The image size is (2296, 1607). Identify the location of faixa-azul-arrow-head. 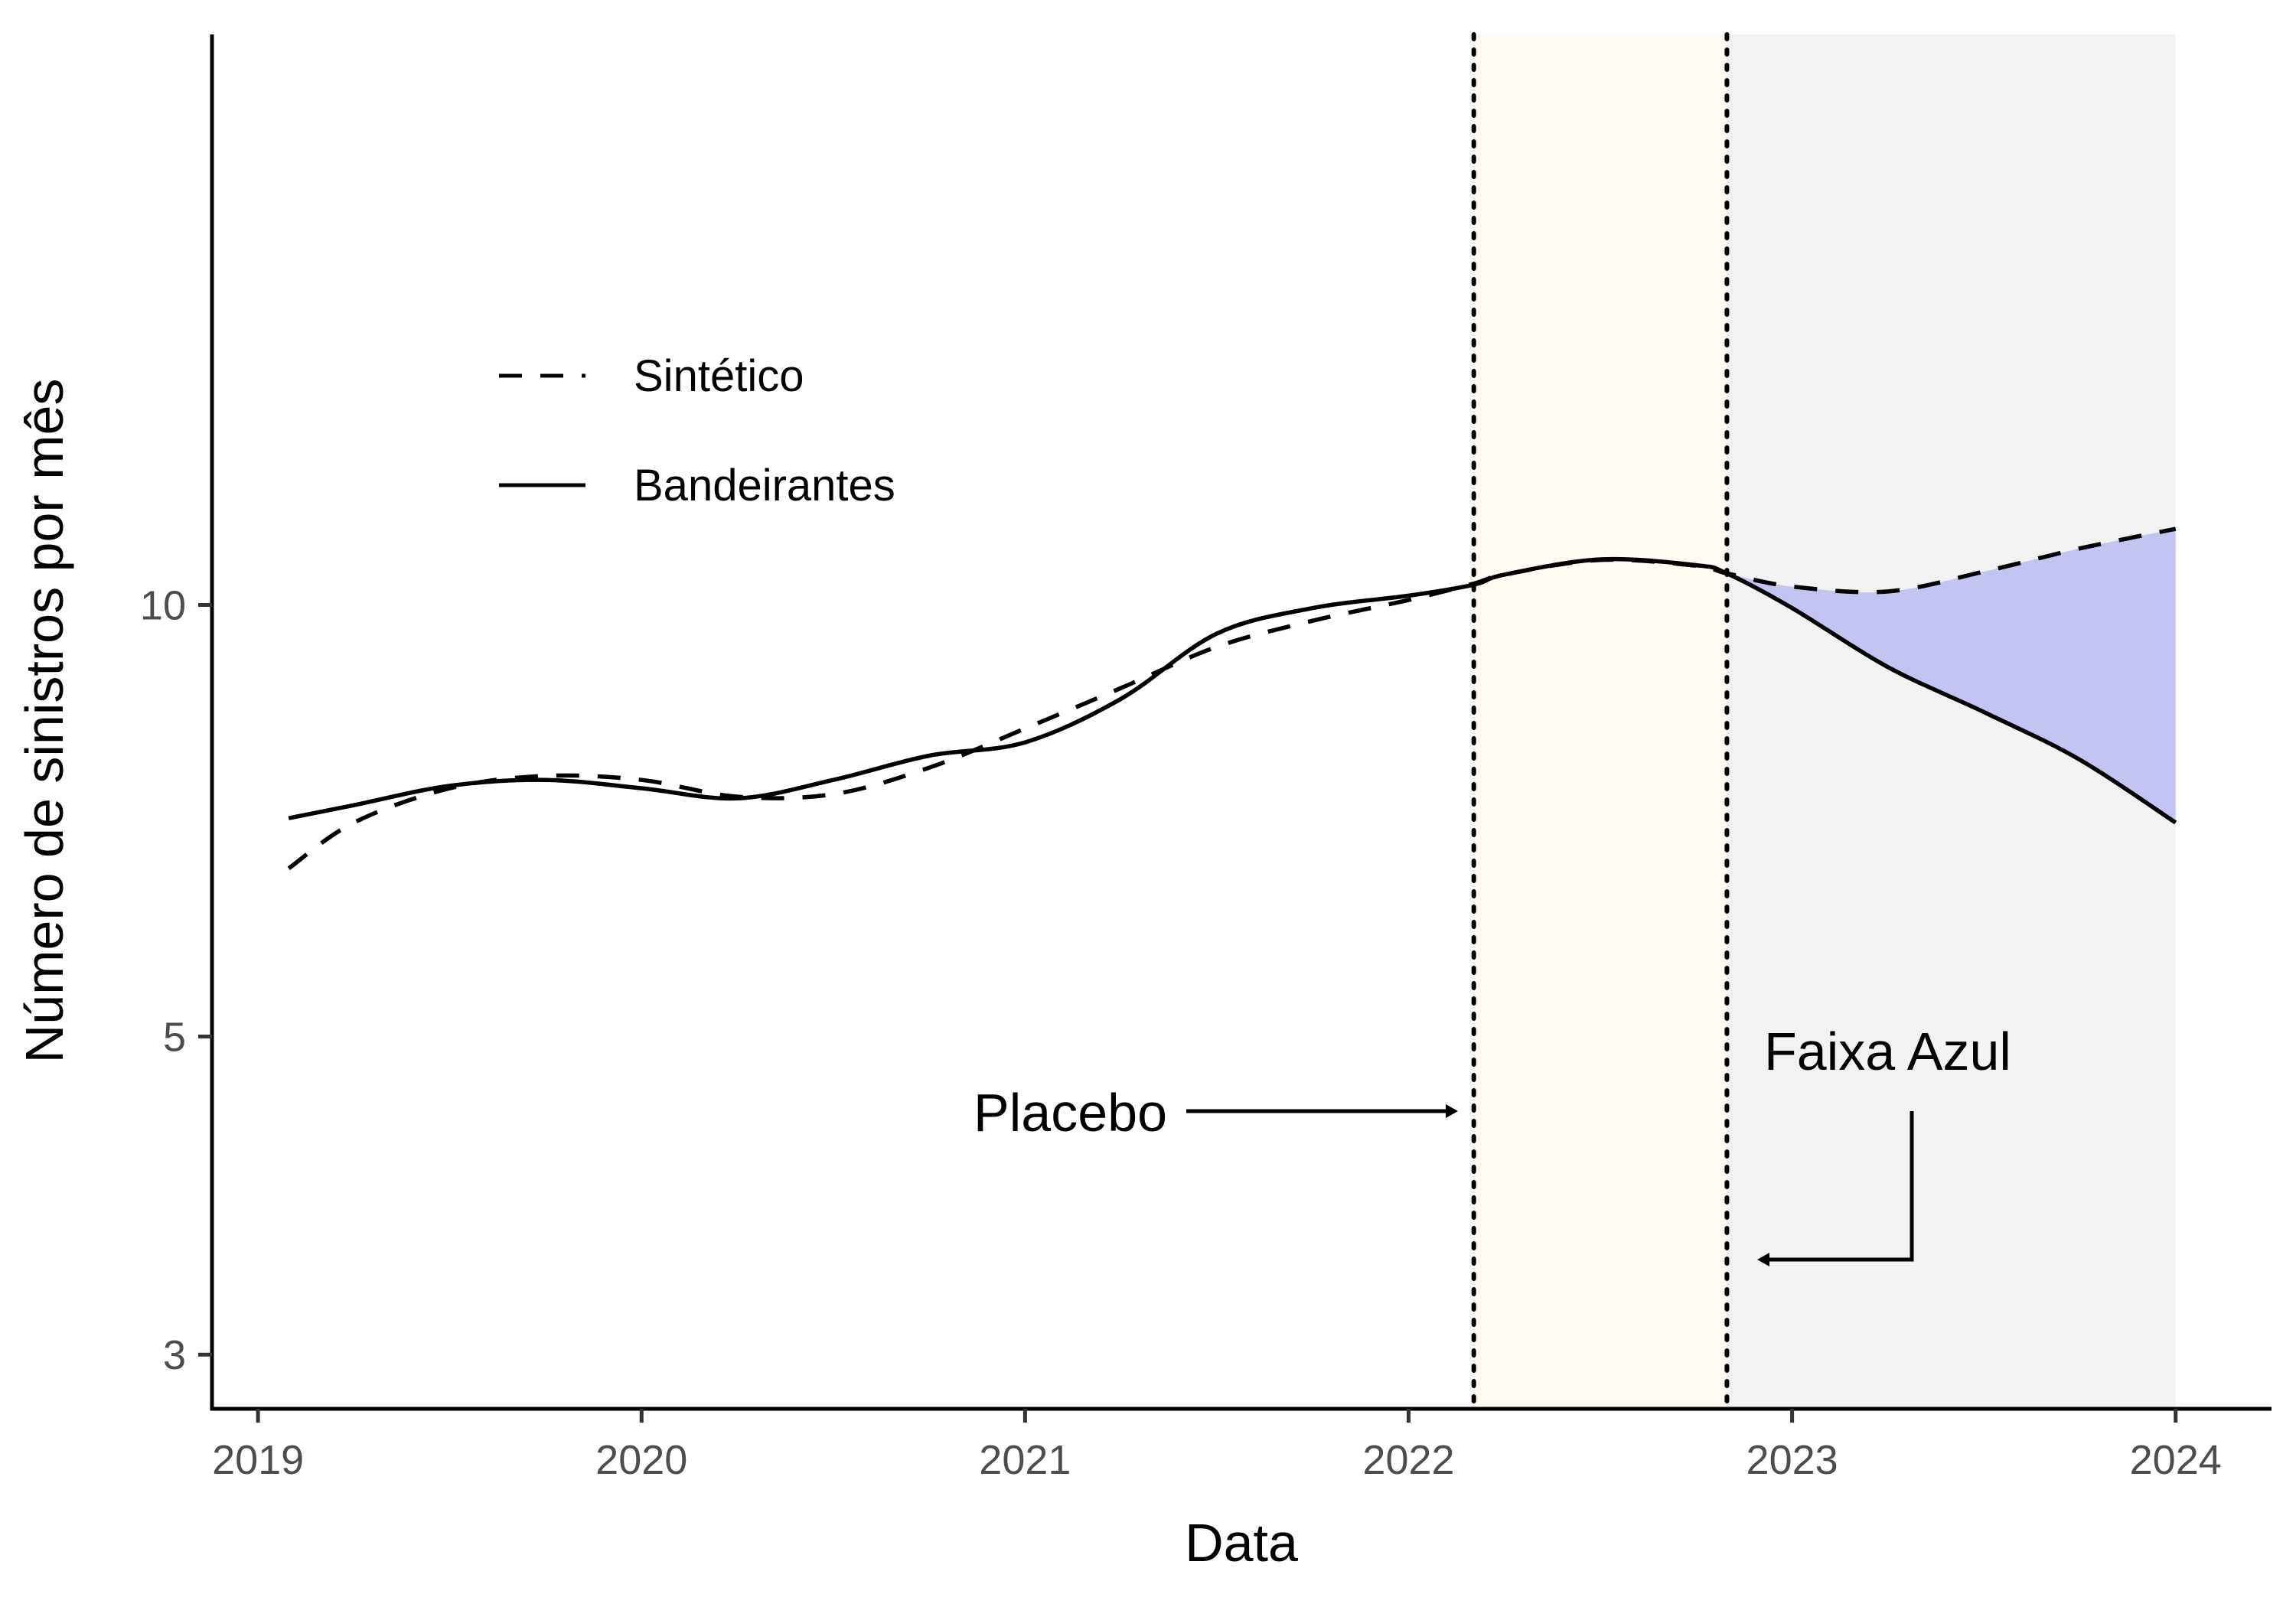
(1763, 1259).